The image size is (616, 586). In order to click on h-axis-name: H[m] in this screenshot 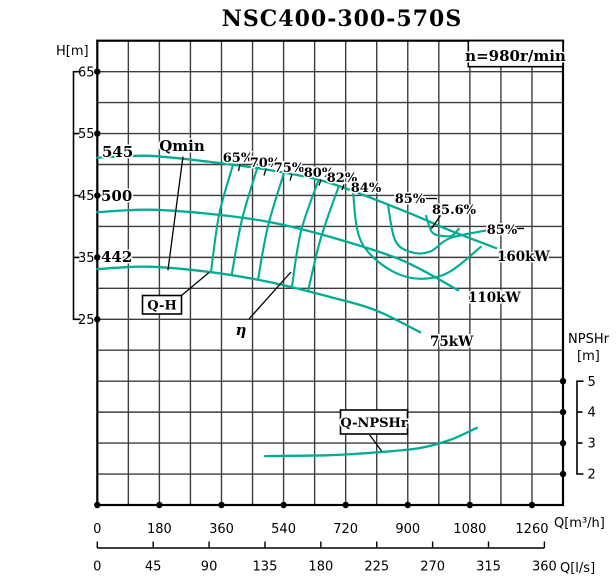, I will do `click(72, 51)`.